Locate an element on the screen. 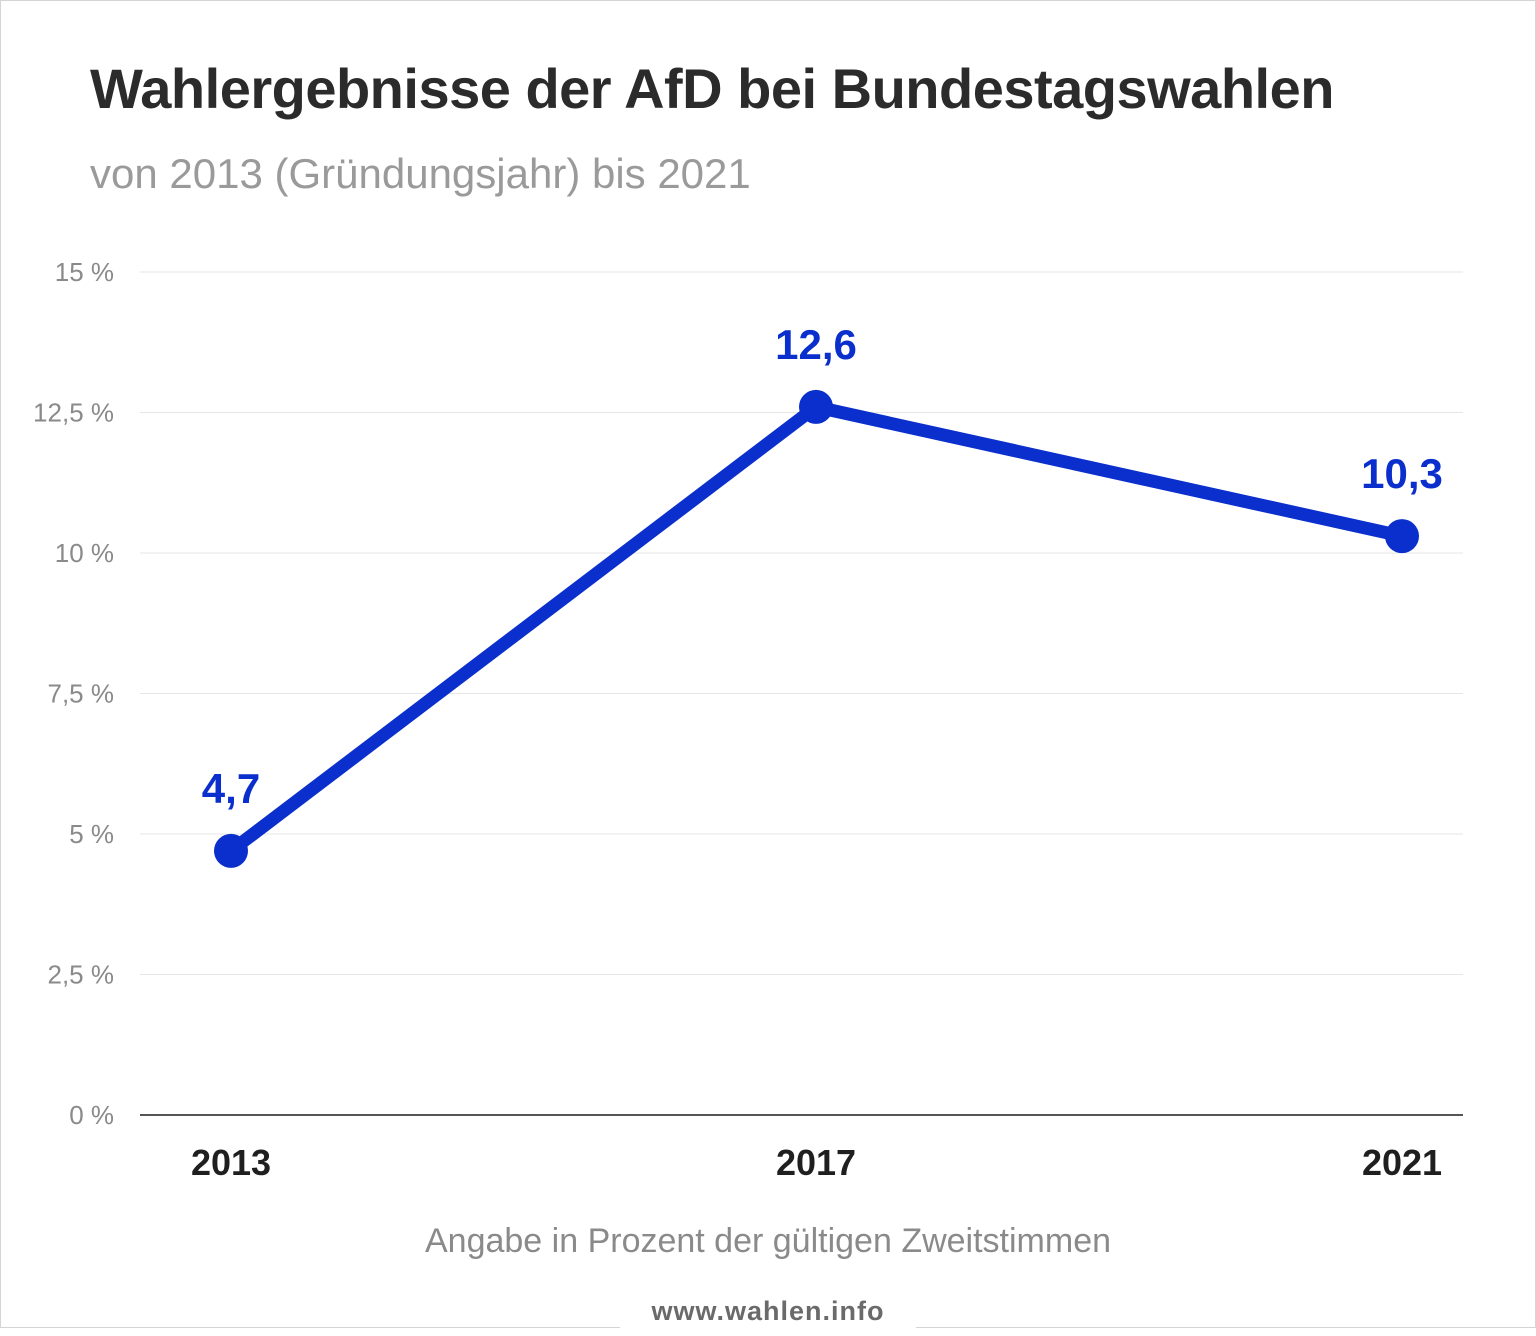 Image resolution: width=1536 pixels, height=1336 pixels. y-tick-label: 15 % is located at coordinates (84, 272).